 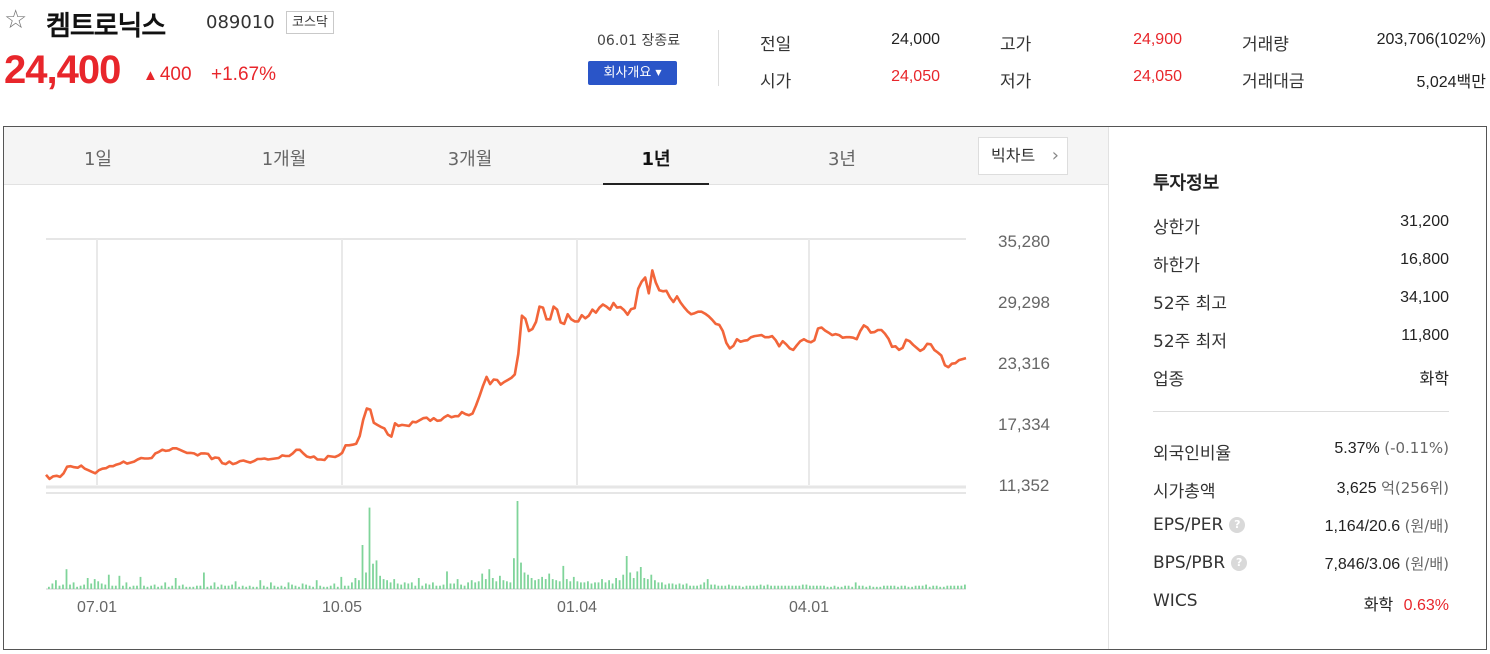 What do you see at coordinates (284, 159) in the screenshot?
I see `tab-1month: 1개월` at bounding box center [284, 159].